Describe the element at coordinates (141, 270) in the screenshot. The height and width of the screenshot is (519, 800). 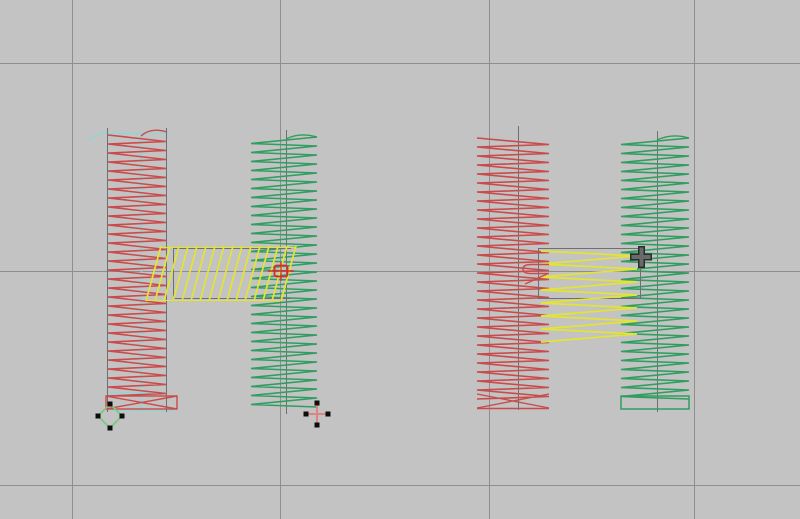
I see `h-left-red-column` at that location.